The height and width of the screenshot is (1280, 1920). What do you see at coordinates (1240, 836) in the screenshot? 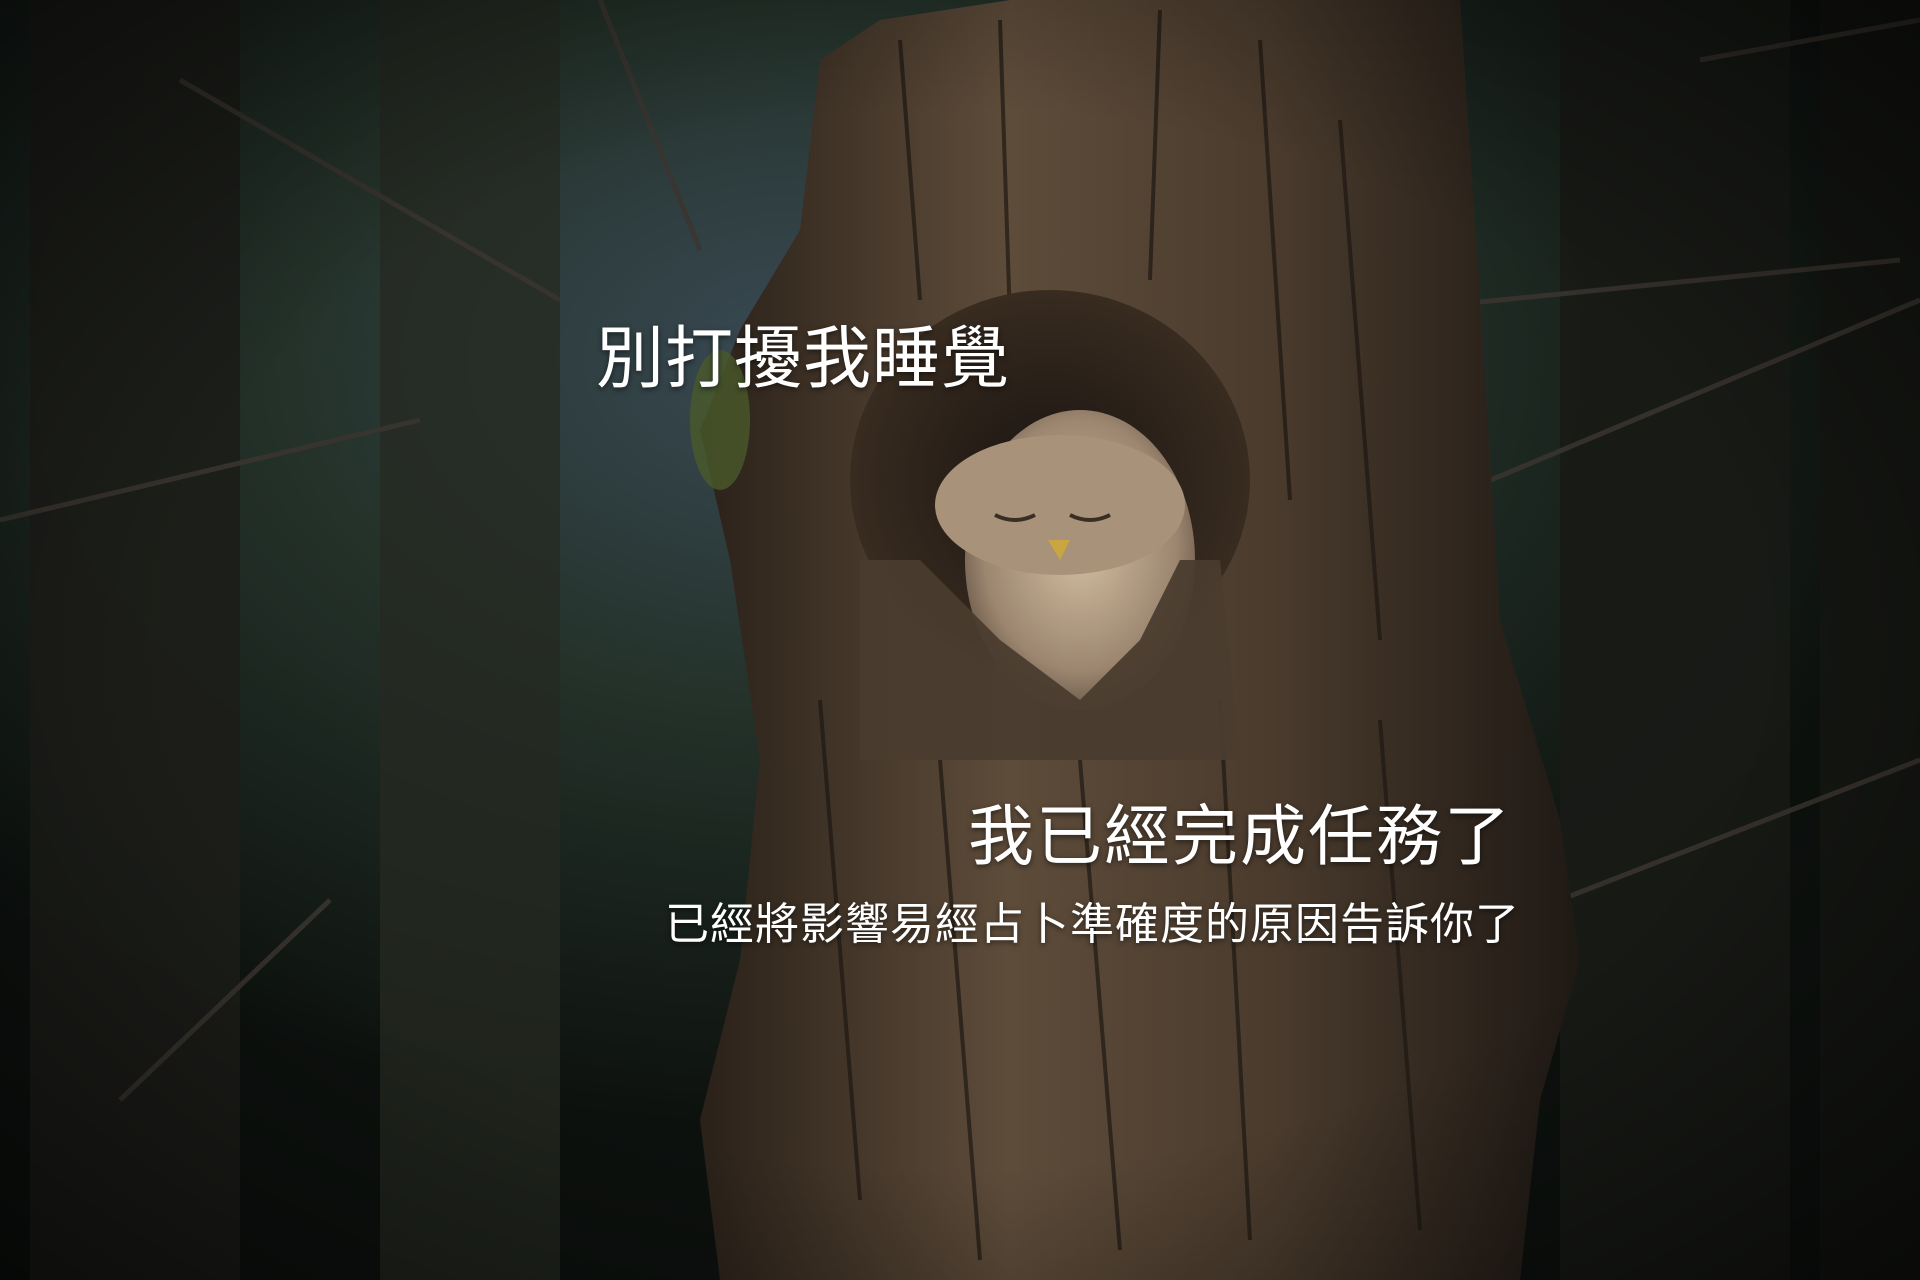
I see `caption-main: 我已經完成任務了` at bounding box center [1240, 836].